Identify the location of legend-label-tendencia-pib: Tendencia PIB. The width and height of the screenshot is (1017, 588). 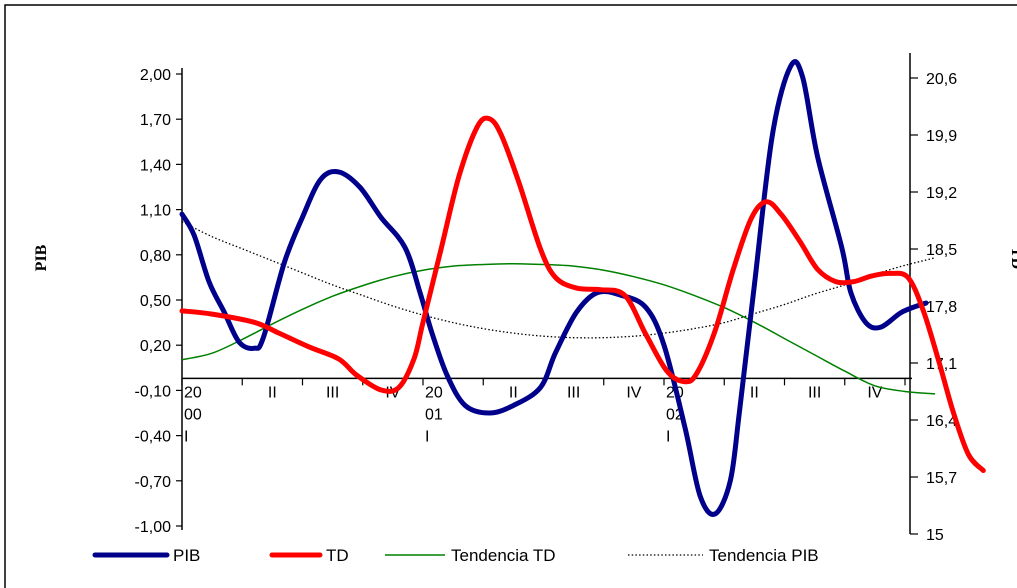
(764, 555).